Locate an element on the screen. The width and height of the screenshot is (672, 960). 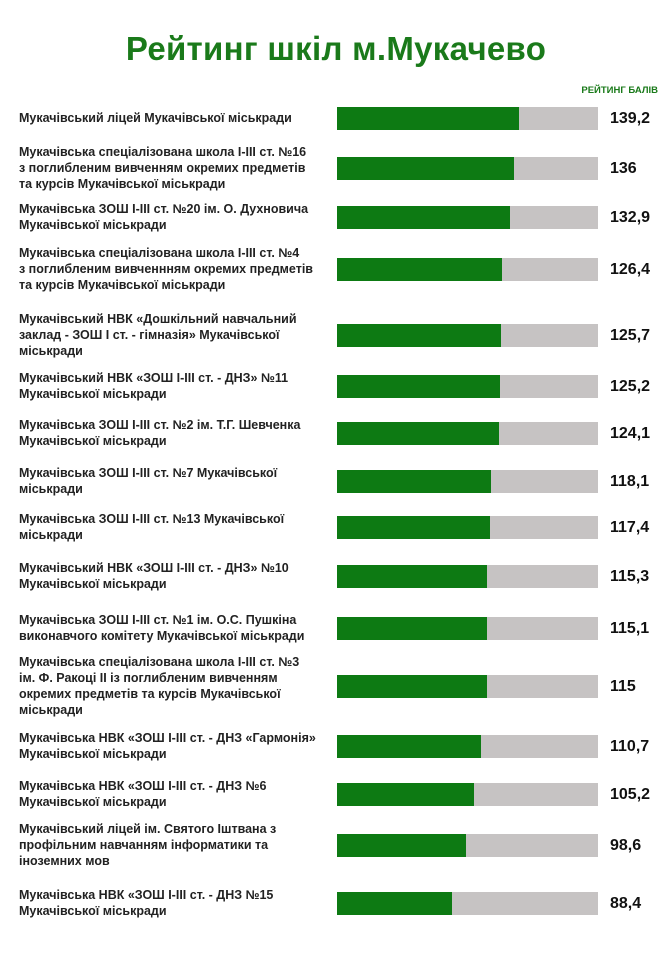
value-label: 125,2 is located at coordinates (630, 386).